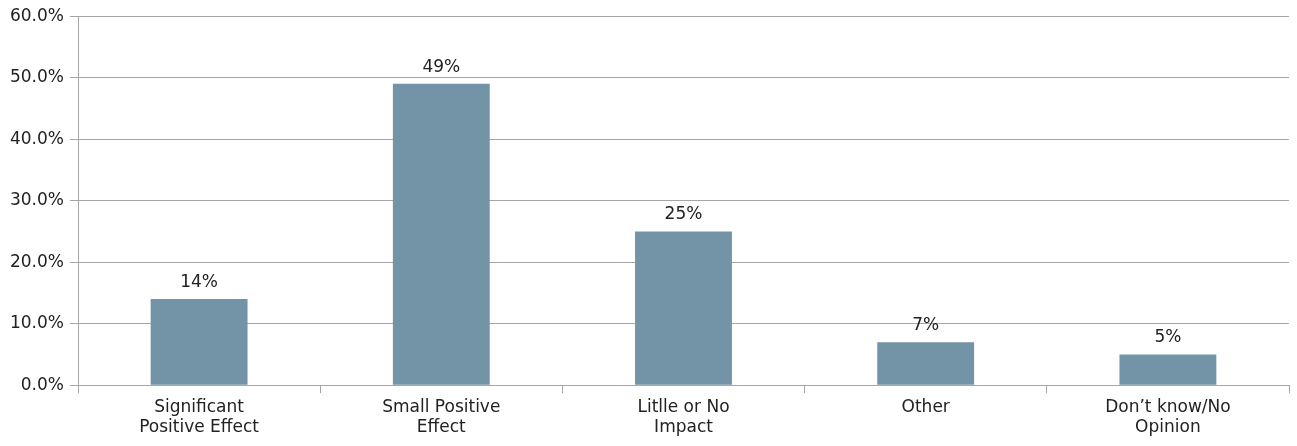  Describe the element at coordinates (36, 322) in the screenshot. I see `y-tick-label: 10.0%` at that location.